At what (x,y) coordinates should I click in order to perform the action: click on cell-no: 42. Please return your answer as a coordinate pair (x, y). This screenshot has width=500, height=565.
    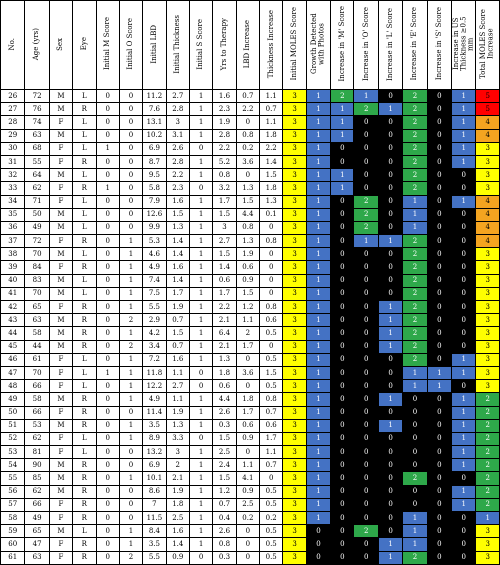
    Looking at the image, I should click on (13, 307).